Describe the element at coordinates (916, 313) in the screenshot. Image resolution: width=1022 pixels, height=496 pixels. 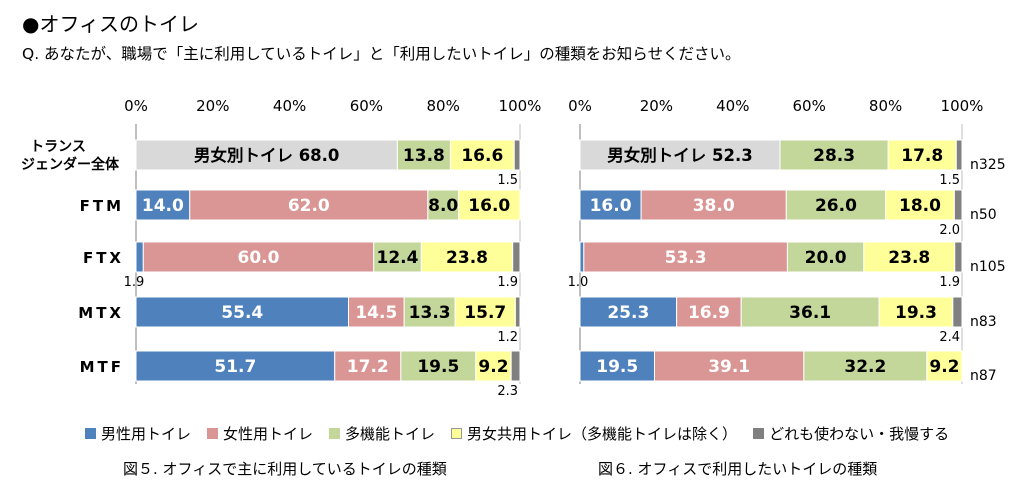
I see `fig6-data-label-unisex: 19.3` at that location.